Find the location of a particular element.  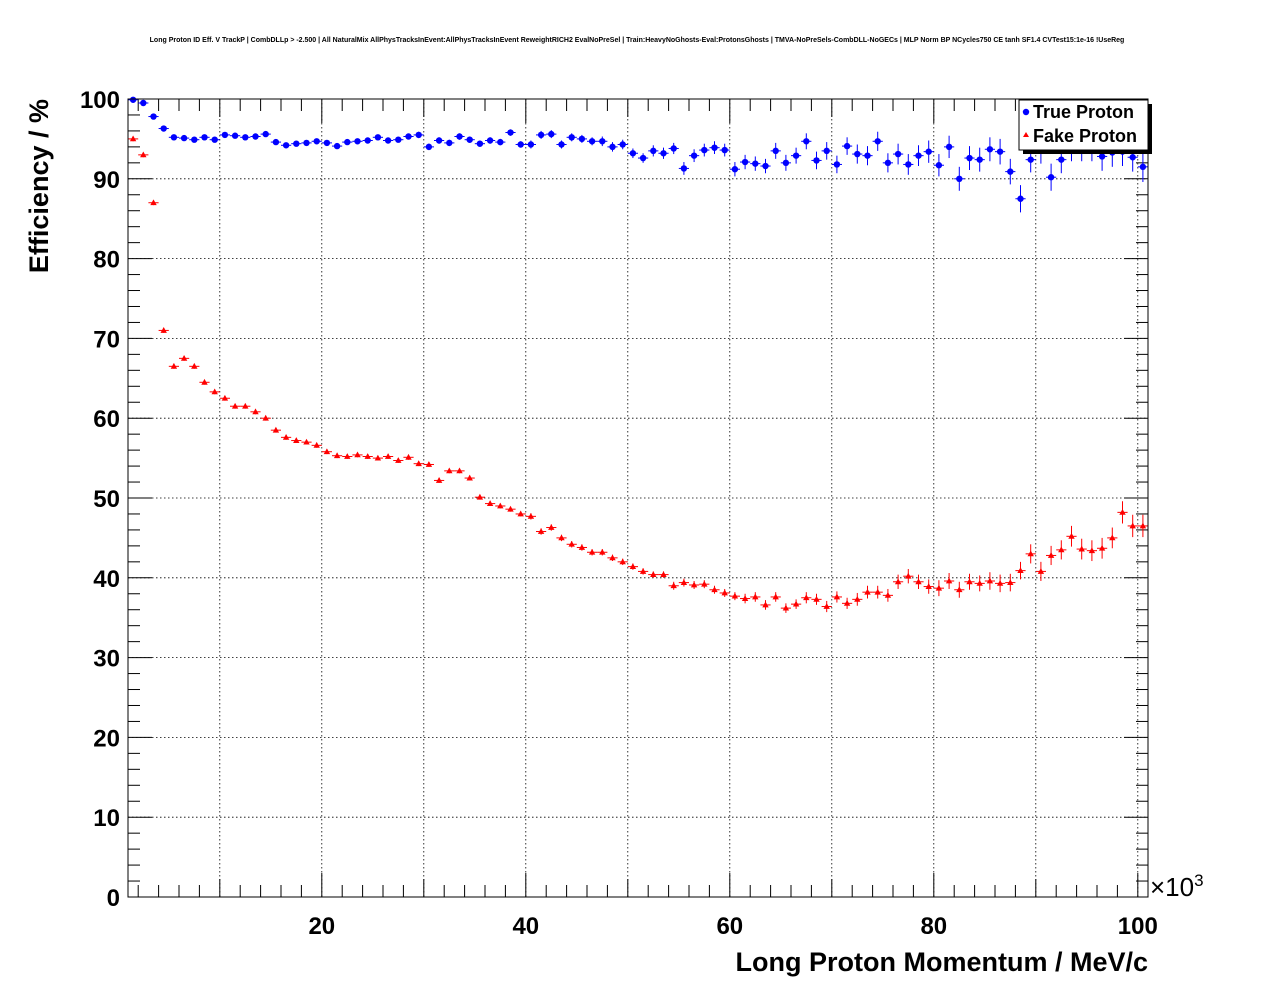

legend-fake-proton-label: Fake Proton is located at coordinates (1085, 136).